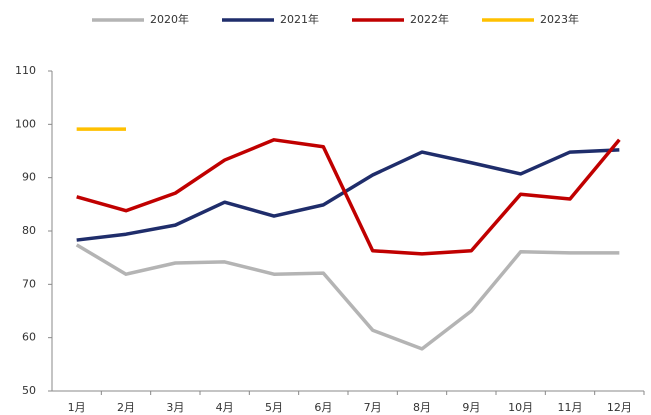  What do you see at coordinates (77, 407) in the screenshot?
I see `x-tick-label: 1月` at bounding box center [77, 407].